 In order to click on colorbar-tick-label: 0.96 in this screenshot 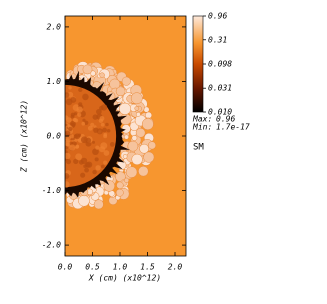, I will do `click(217, 16)`.